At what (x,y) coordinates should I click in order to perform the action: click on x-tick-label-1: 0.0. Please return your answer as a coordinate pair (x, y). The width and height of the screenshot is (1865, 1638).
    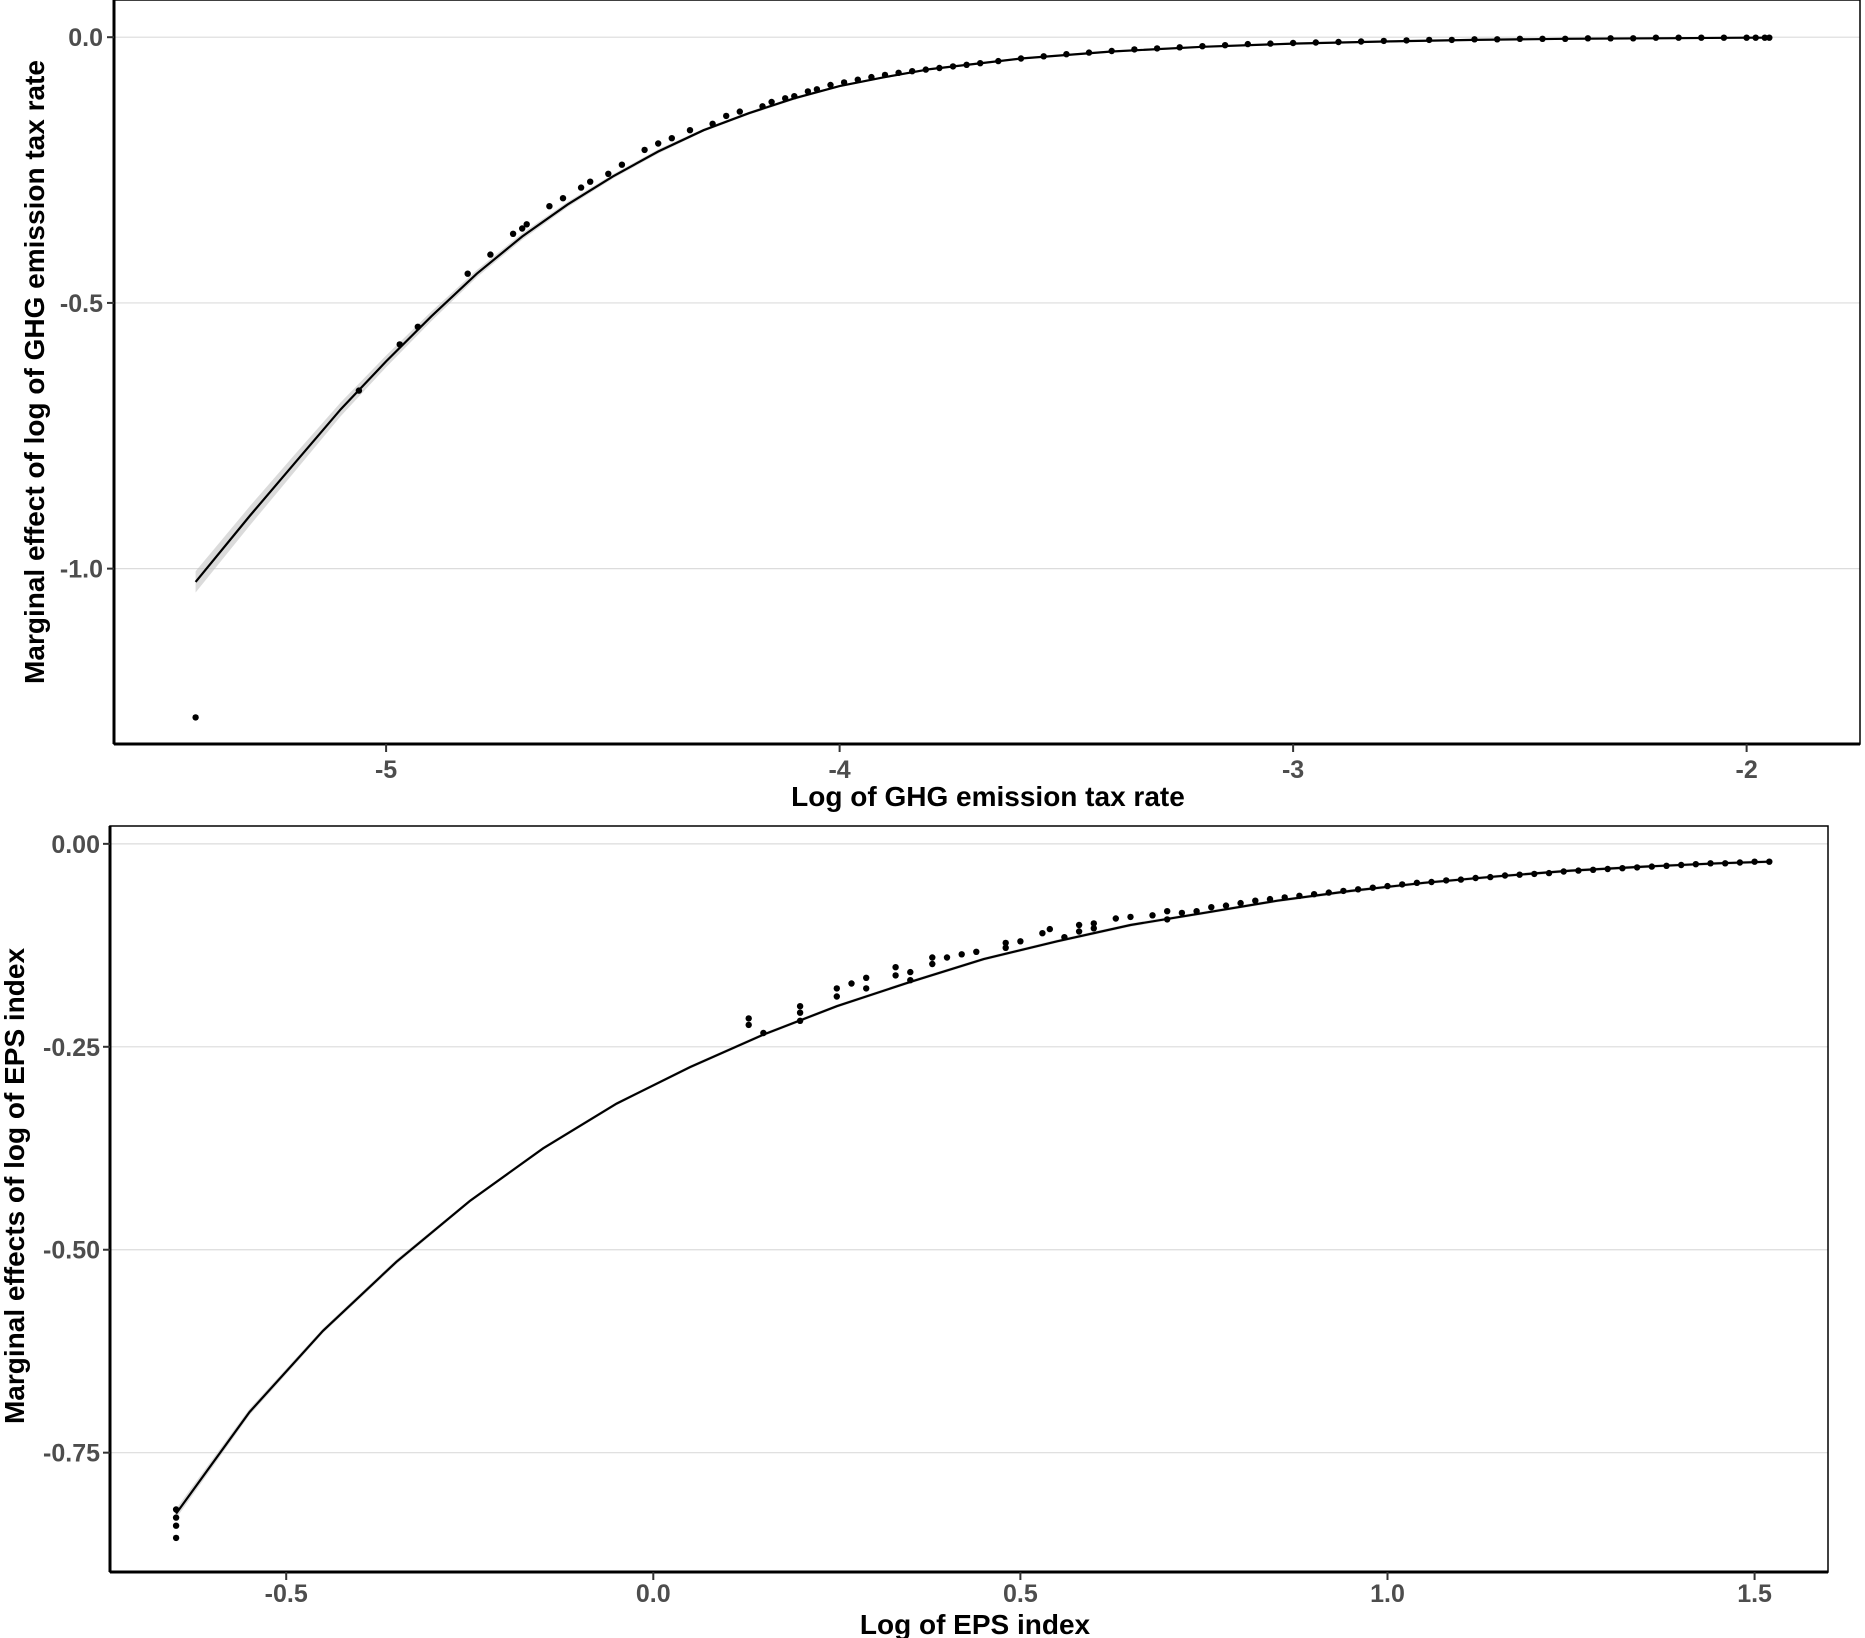
    Looking at the image, I should click on (653, 1594).